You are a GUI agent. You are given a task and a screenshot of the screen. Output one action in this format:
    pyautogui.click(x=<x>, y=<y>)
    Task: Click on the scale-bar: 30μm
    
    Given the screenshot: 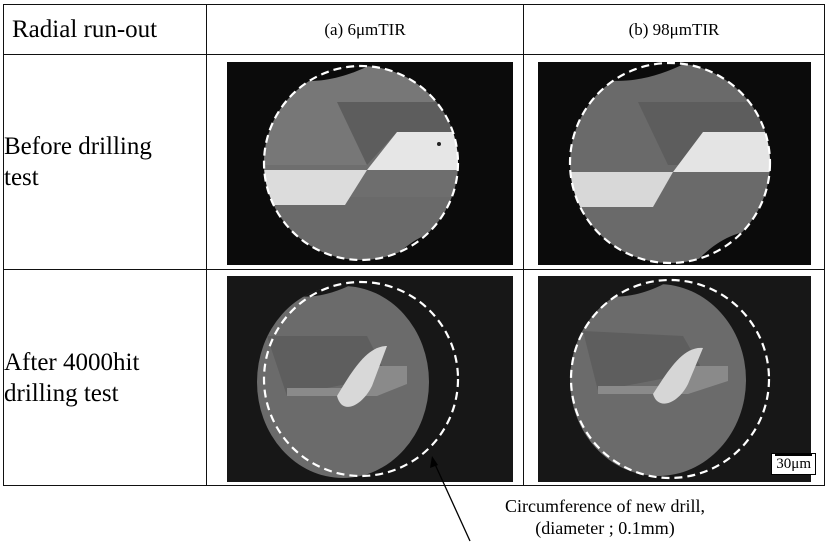 What is the action you would take?
    pyautogui.click(x=793, y=464)
    